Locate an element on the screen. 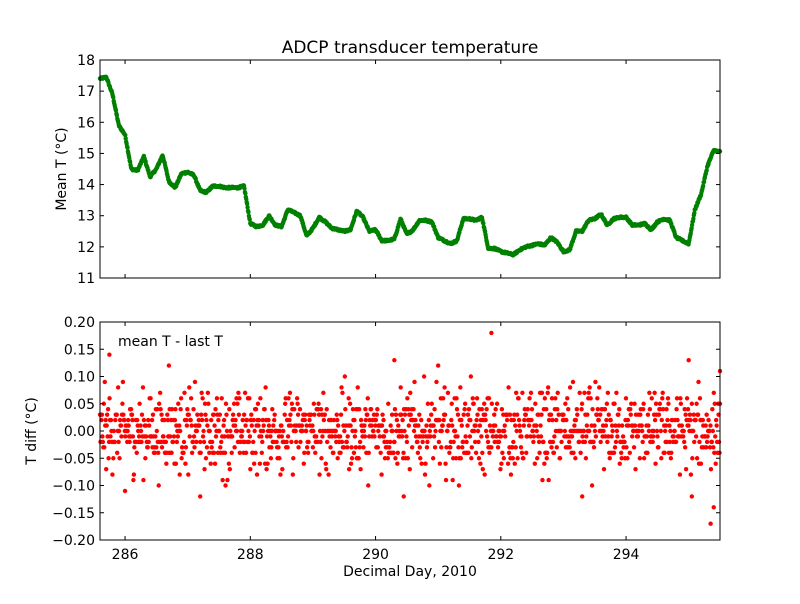 The height and width of the screenshot is (604, 800). top-data-point is located at coordinates (113, 97).